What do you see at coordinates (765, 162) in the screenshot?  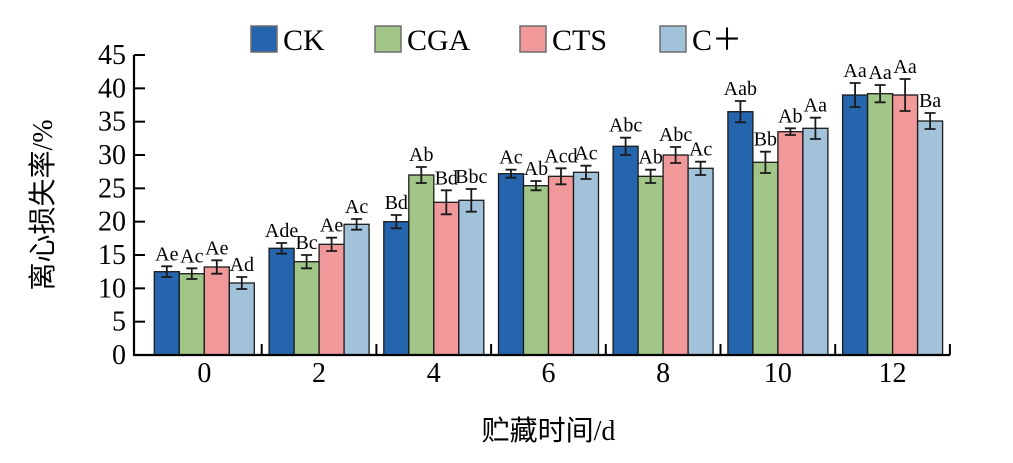 I see `error-bar-CGA-day10` at bounding box center [765, 162].